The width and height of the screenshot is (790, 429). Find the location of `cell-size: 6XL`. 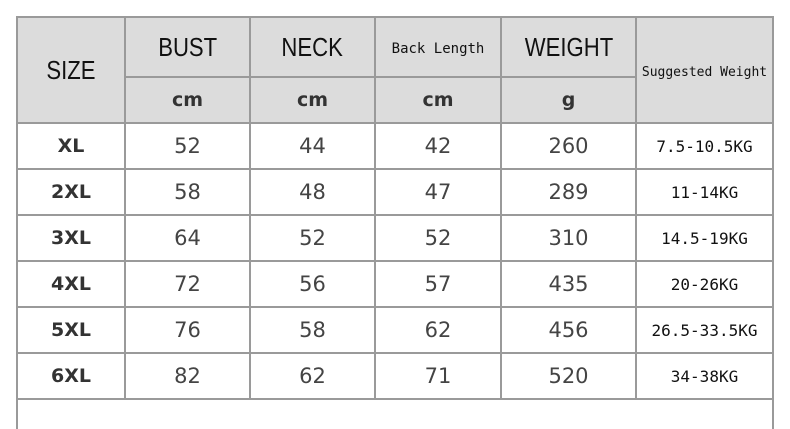

cell-size: 6XL is located at coordinates (71, 376).